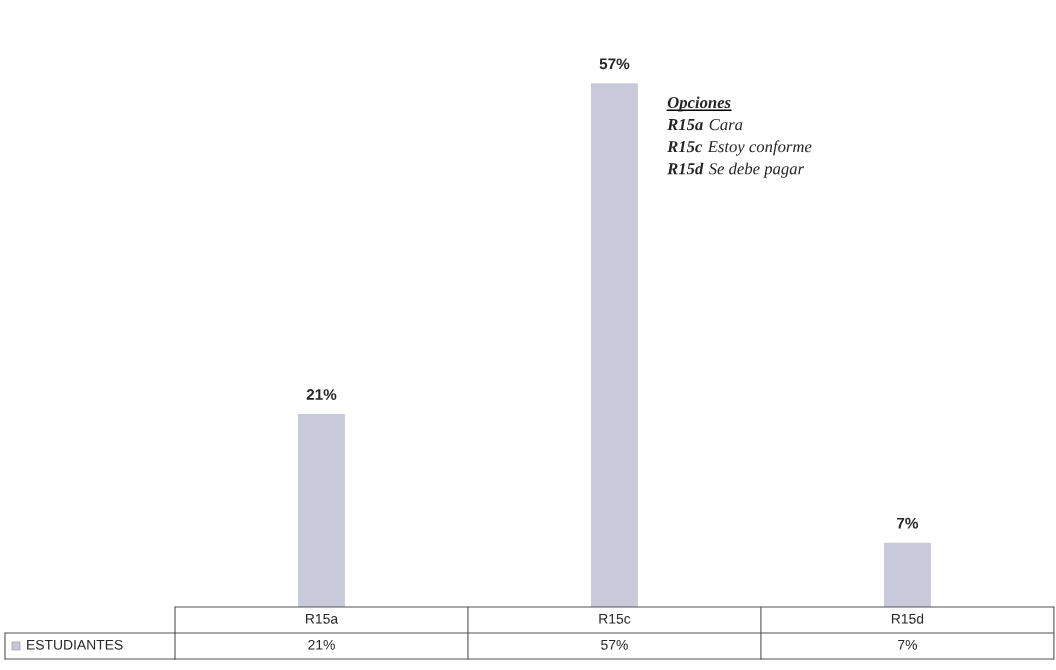 Image resolution: width=1056 pixels, height=670 pixels. I want to click on data-label: 7%, so click(907, 644).